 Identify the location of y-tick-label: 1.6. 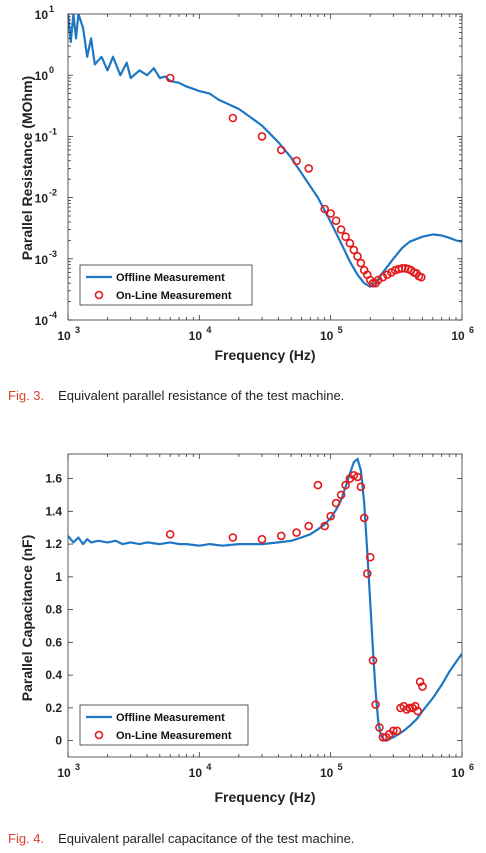
(53, 479).